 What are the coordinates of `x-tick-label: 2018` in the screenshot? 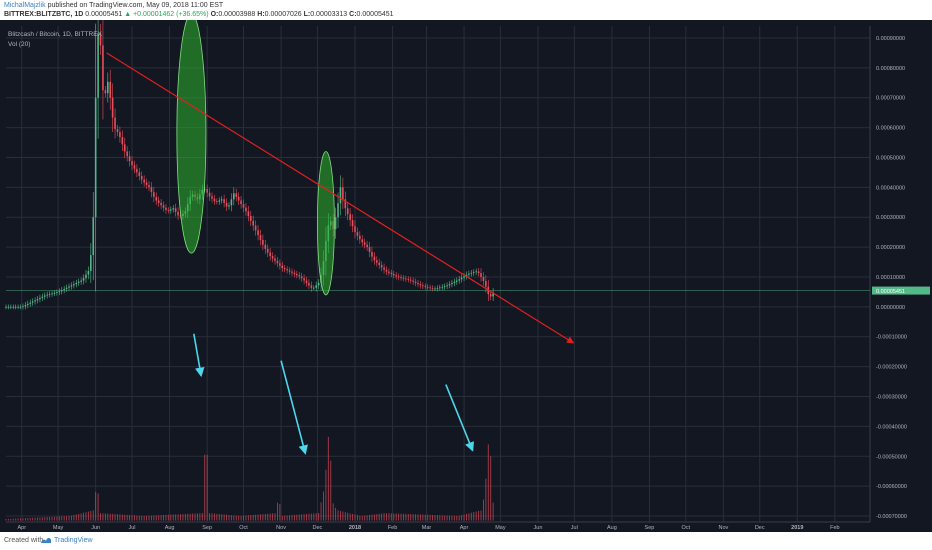 It's located at (355, 528).